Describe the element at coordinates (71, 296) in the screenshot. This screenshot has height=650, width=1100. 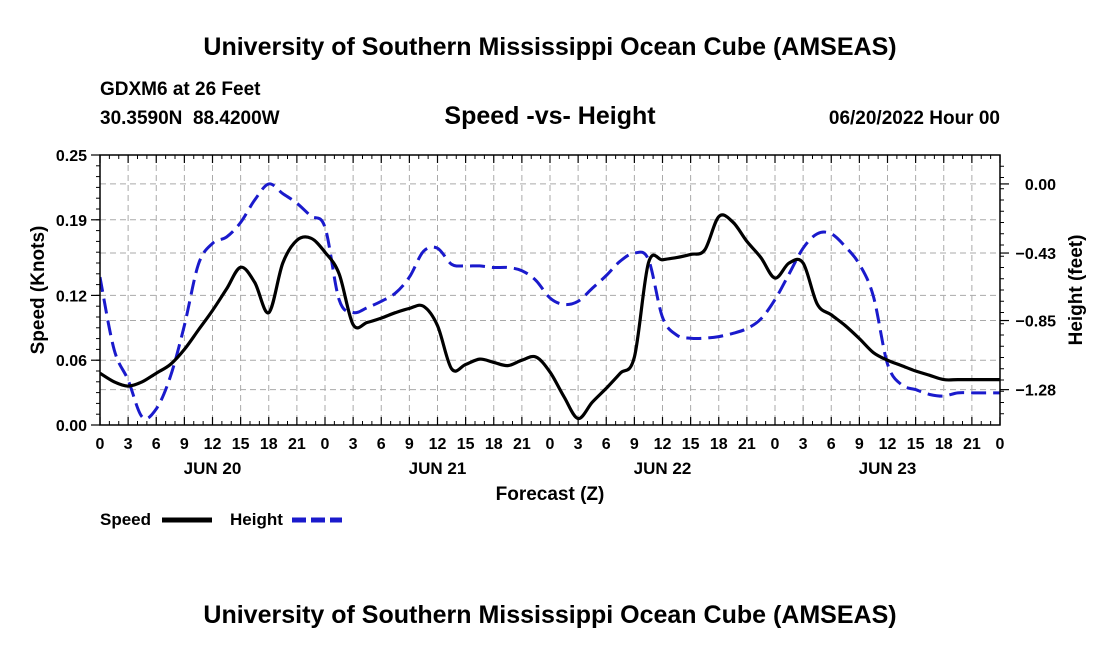
I see `y-tick-label: 0.12` at that location.